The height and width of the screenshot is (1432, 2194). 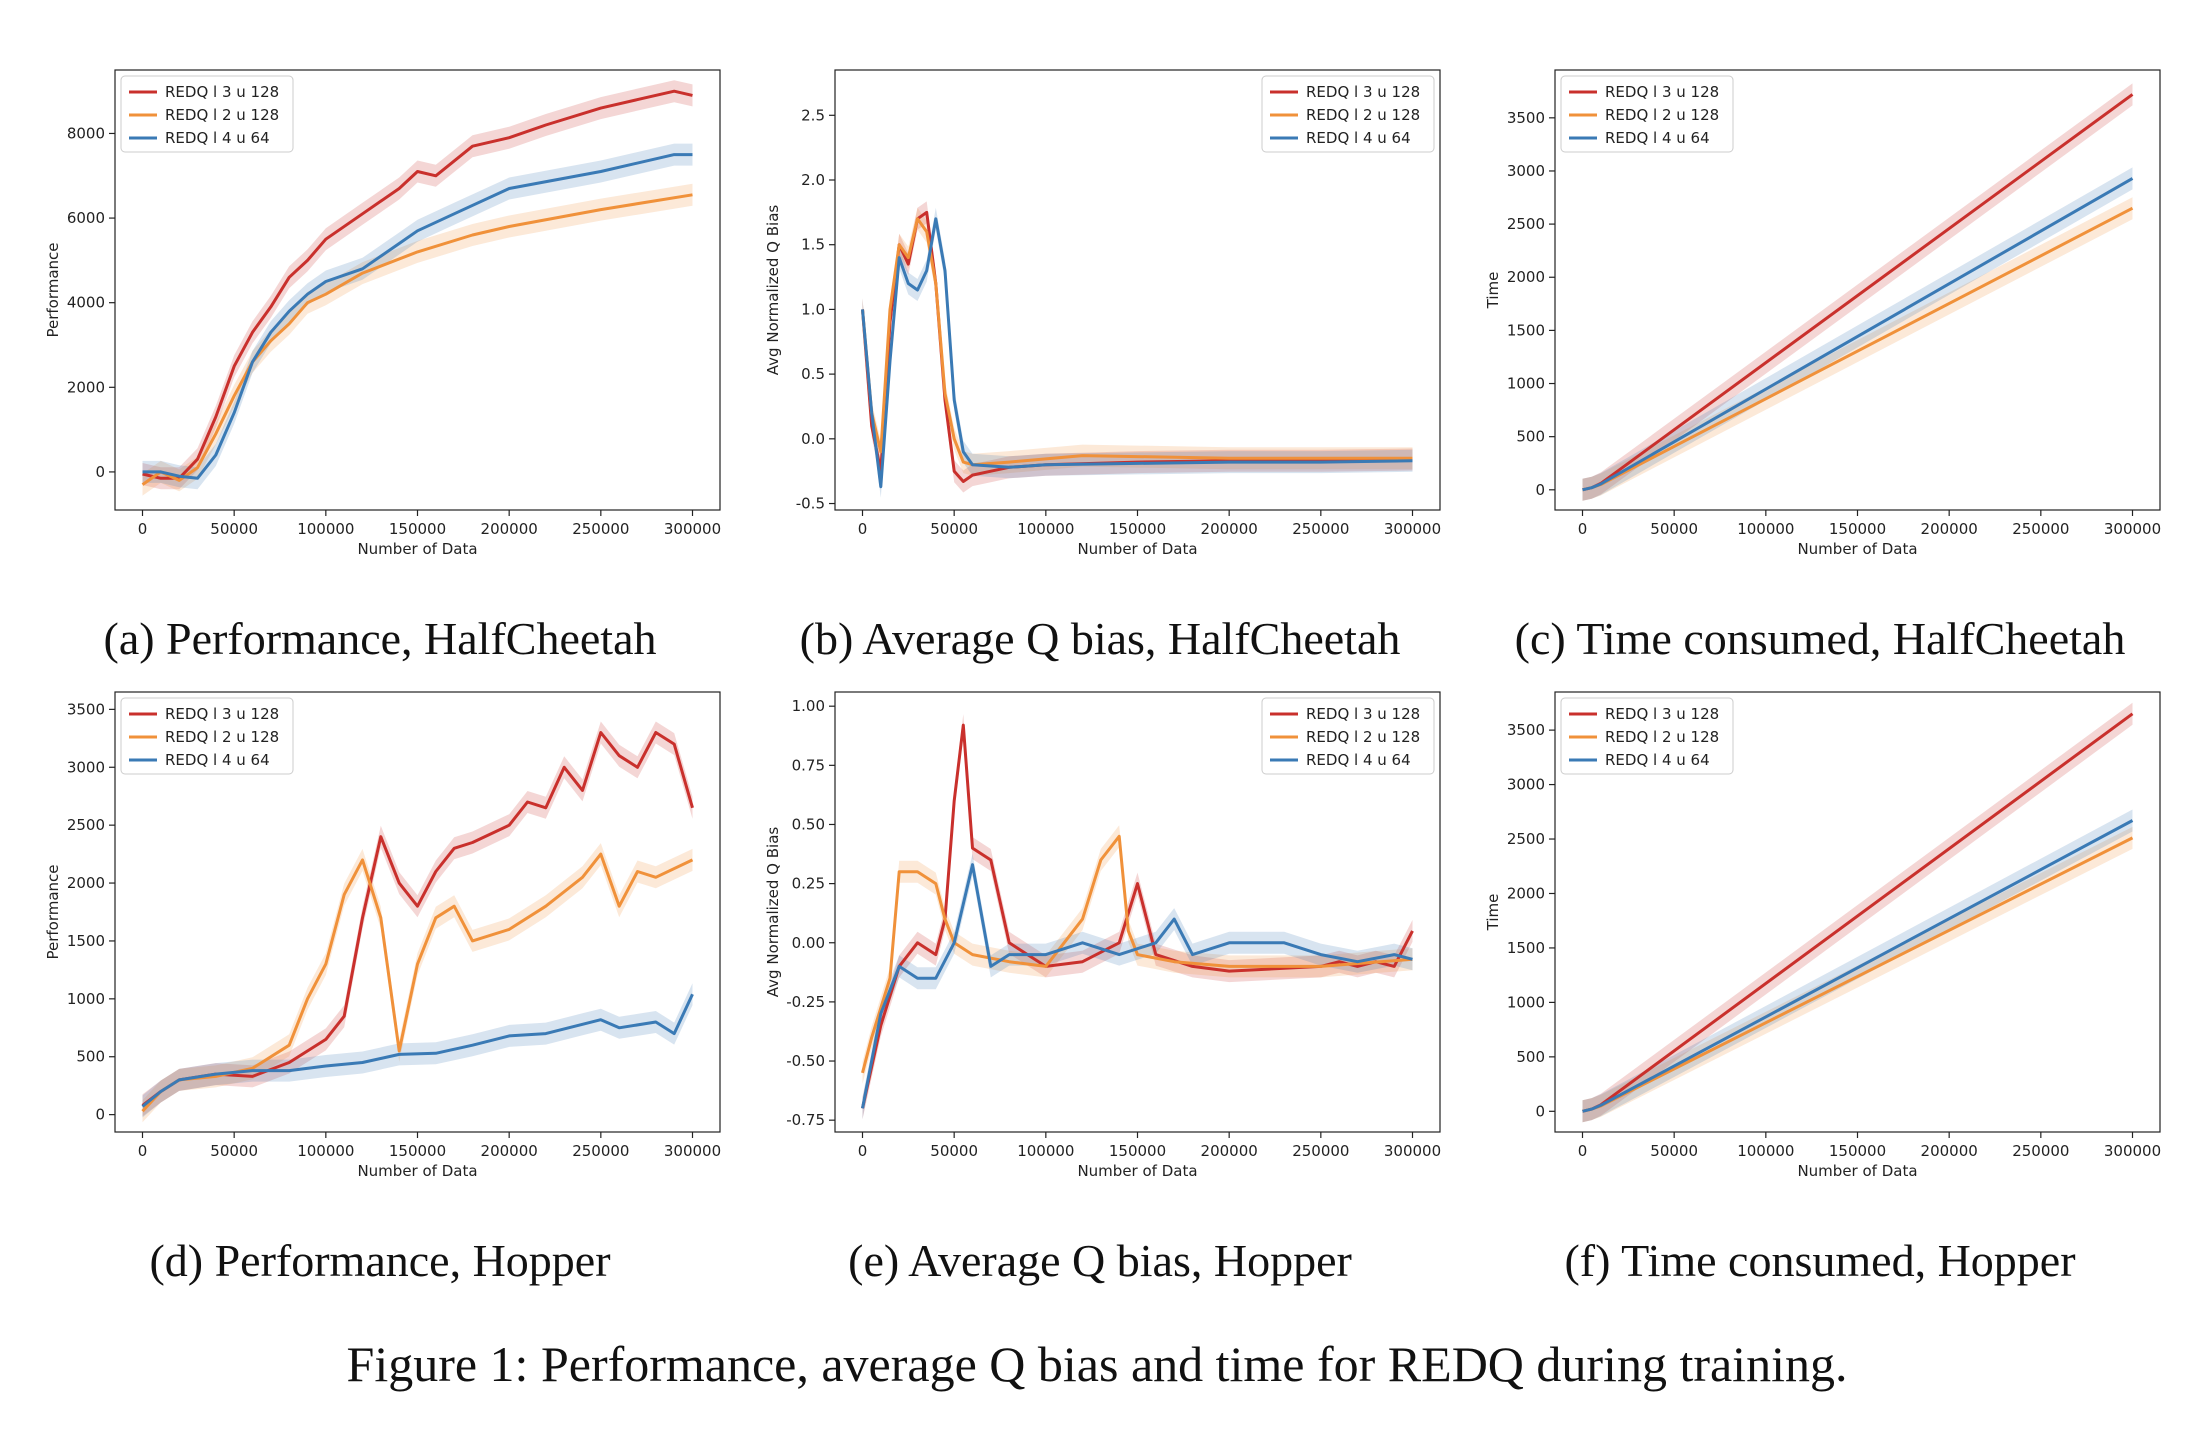 What do you see at coordinates (813, 374) in the screenshot?
I see `chart-b-ytick-label-2: 0.5` at bounding box center [813, 374].